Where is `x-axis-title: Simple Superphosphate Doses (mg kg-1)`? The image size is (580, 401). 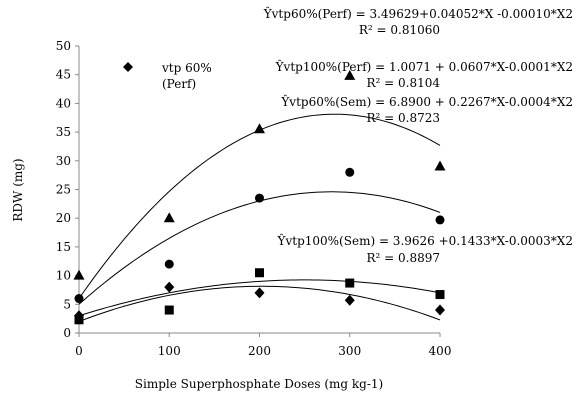 x-axis-title: Simple Superphosphate Doses (mg kg-1) is located at coordinates (259, 384).